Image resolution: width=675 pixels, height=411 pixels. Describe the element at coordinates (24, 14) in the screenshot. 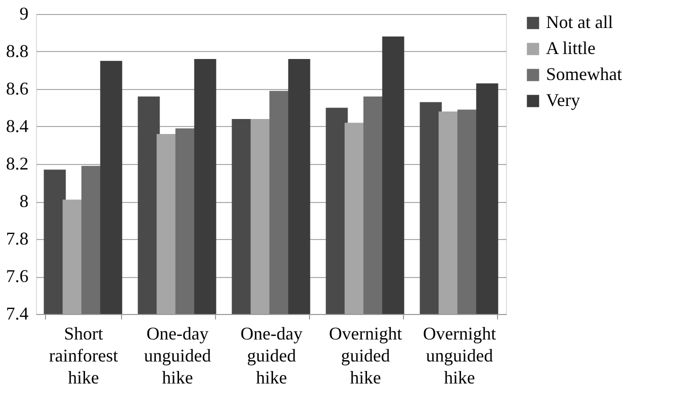

I see `y-tick-label: 9` at that location.